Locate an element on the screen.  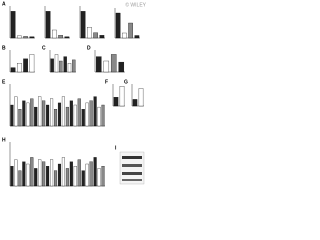
panel-label: H is located at coordinates (4, 140).